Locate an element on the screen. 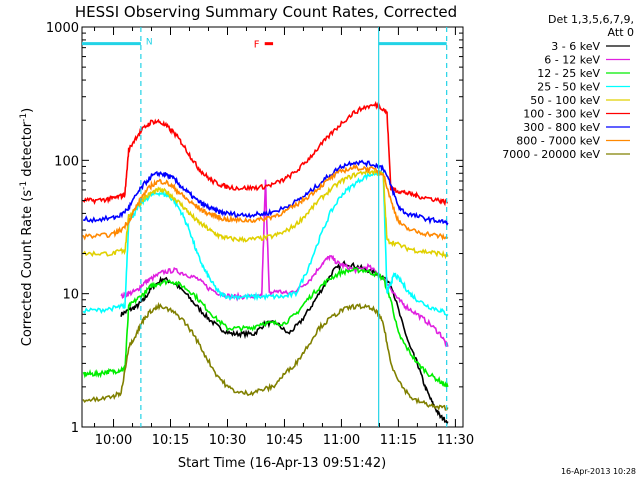  x-tick-label: 11:00 is located at coordinates (341, 440).